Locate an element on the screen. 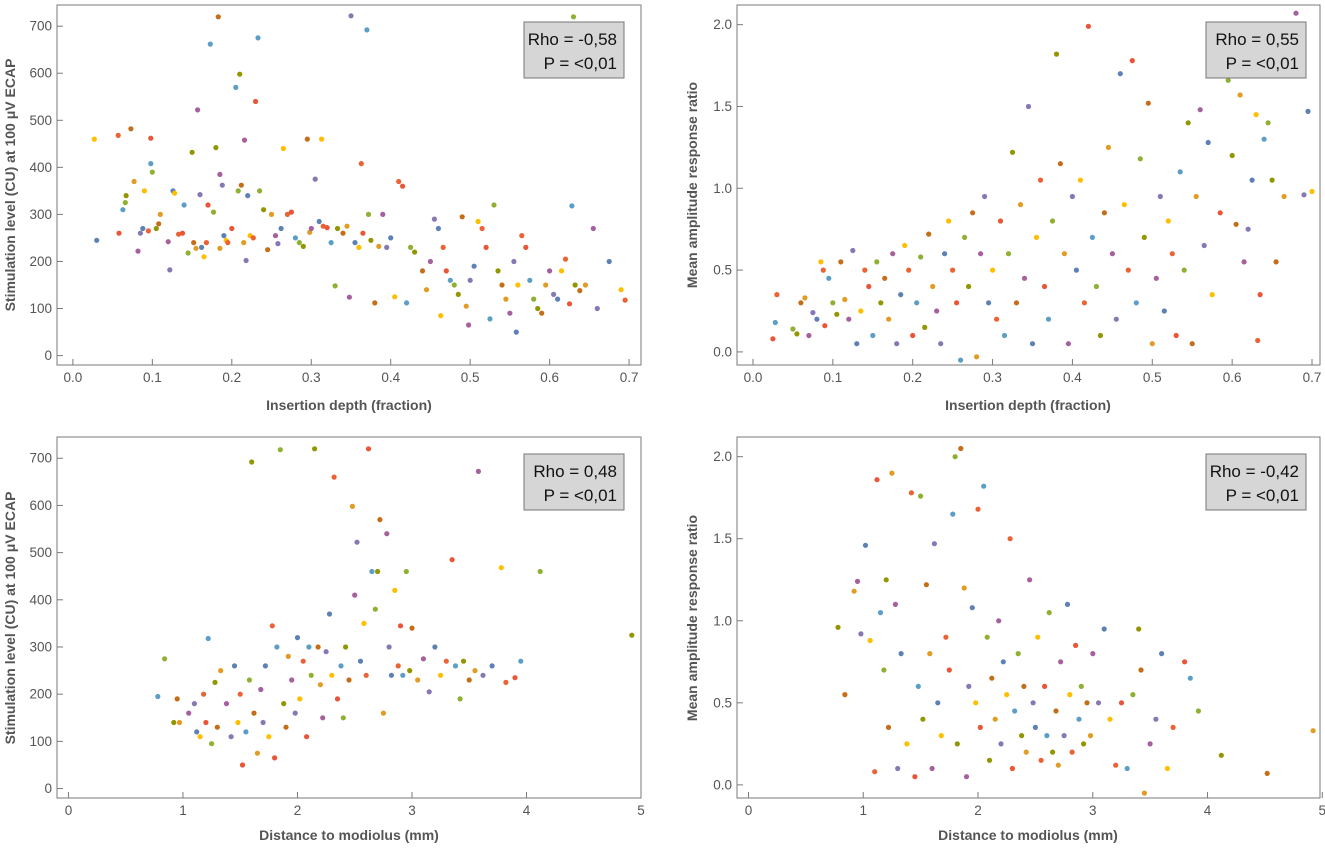  x-axis-label: Distance to modiolus (mm) is located at coordinates (349, 835).